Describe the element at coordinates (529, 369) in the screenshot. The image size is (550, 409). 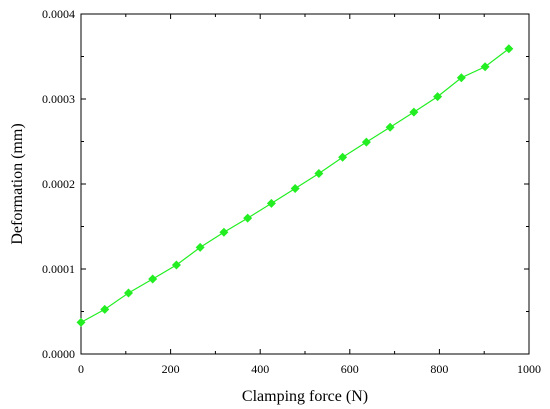
I see `x-tick-label: 1000` at that location.